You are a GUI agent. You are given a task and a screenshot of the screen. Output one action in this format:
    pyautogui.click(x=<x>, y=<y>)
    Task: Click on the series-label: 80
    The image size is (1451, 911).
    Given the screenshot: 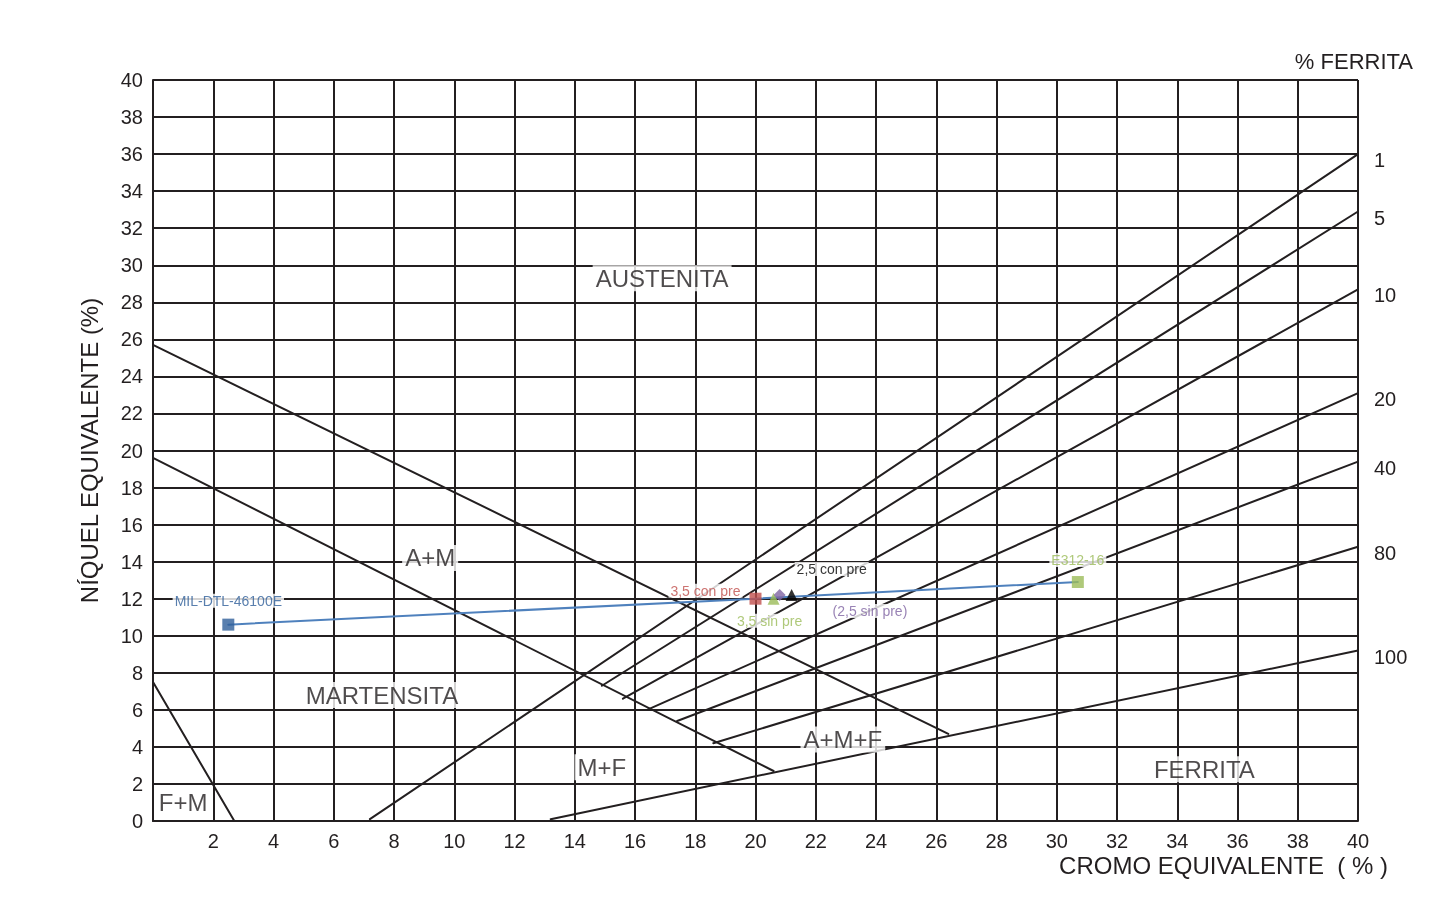 What is the action you would take?
    pyautogui.click(x=1385, y=552)
    